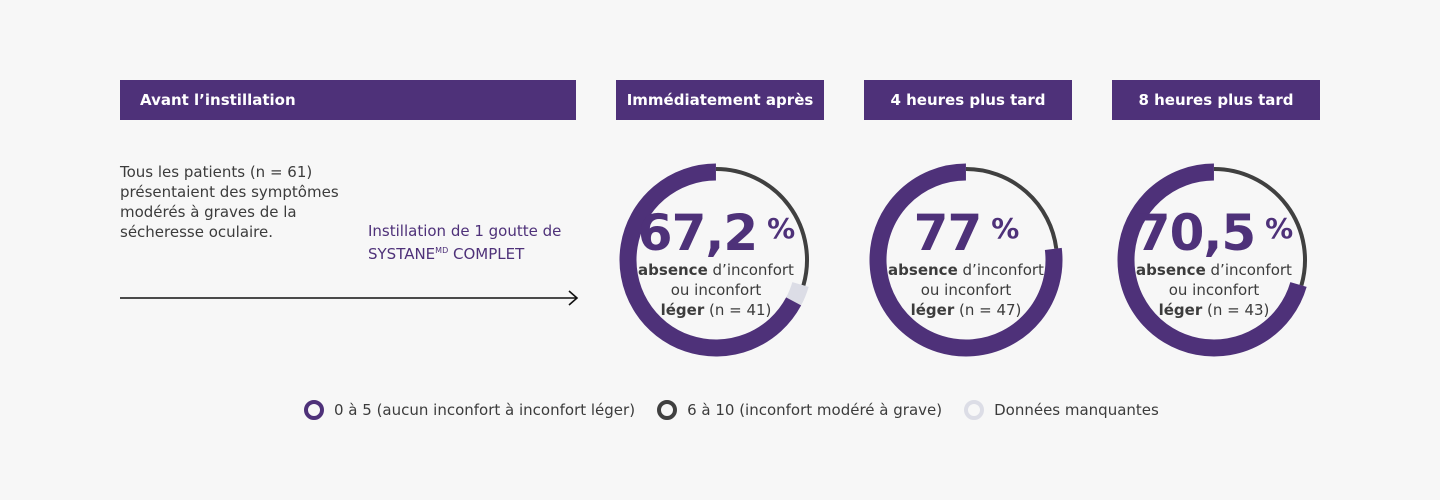  What do you see at coordinates (968, 100) in the screenshot?
I see `header-4h: 4 heures plus tard` at bounding box center [968, 100].